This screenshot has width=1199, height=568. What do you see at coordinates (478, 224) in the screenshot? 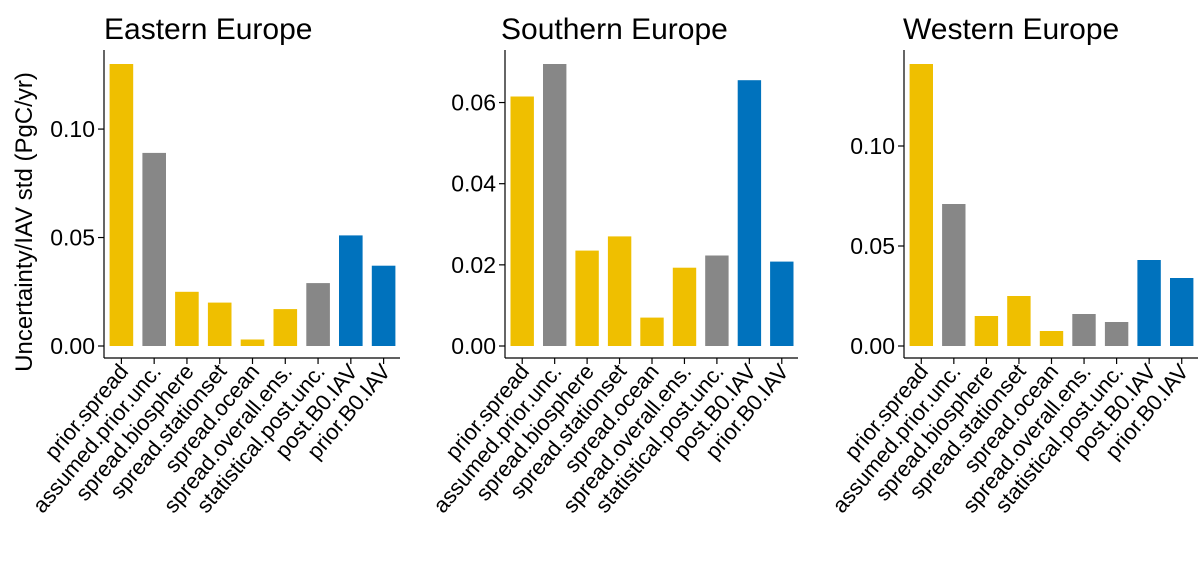
I see `y-ticks: 0.00 0.02 0.04 0.06` at bounding box center [478, 224].